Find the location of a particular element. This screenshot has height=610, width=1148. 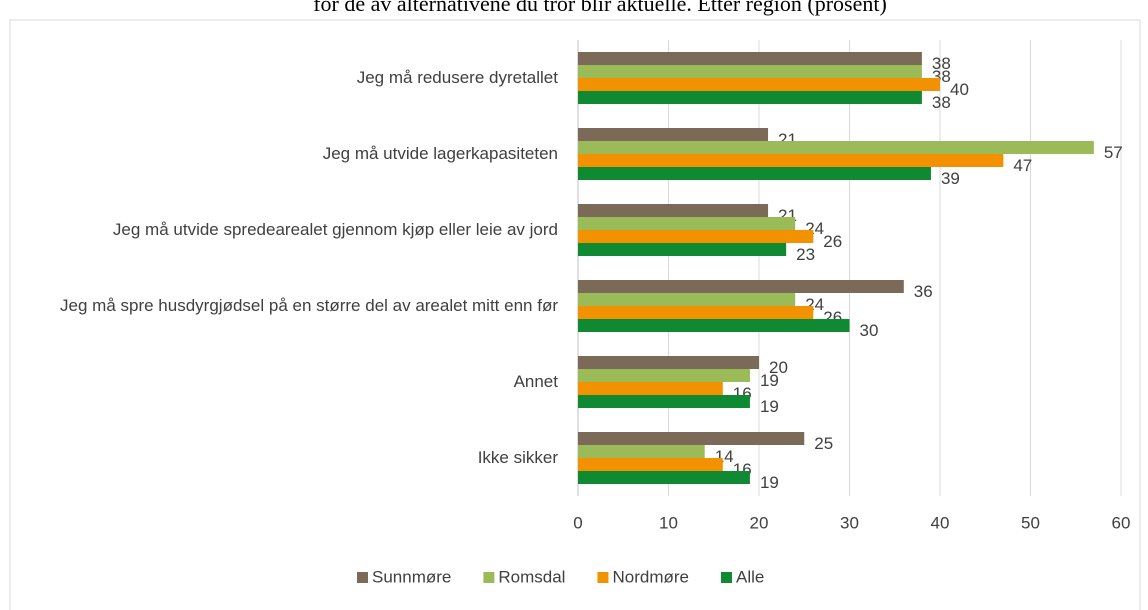

category-label: Ikke sikker is located at coordinates (288, 458).